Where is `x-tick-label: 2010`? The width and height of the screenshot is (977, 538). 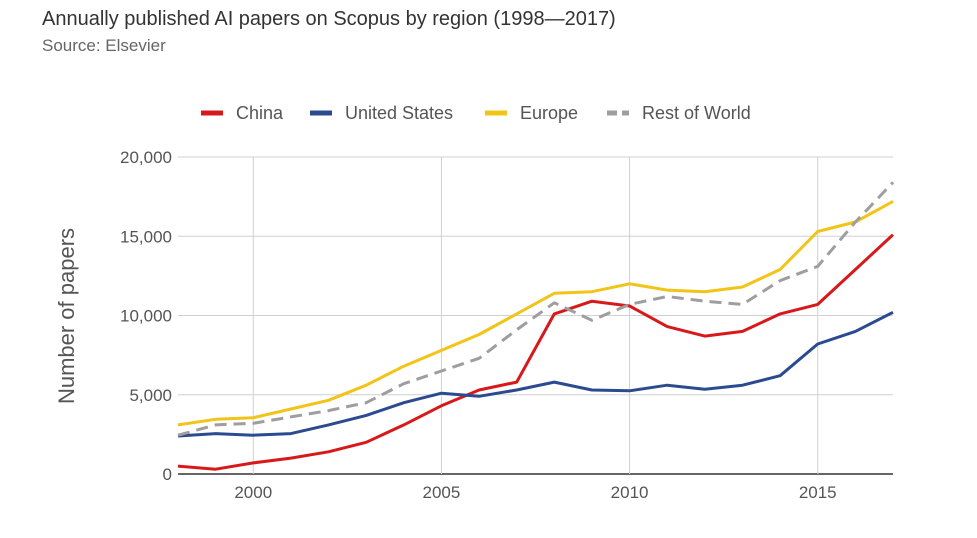
x-tick-label: 2010 is located at coordinates (630, 492).